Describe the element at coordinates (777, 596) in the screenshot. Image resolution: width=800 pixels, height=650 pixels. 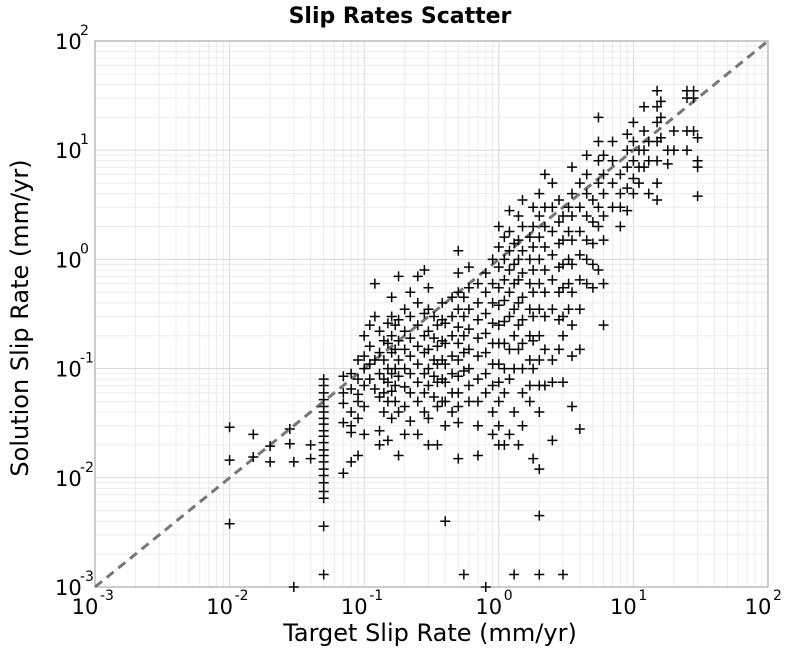
I see `x-tick-exponent: 2` at that location.